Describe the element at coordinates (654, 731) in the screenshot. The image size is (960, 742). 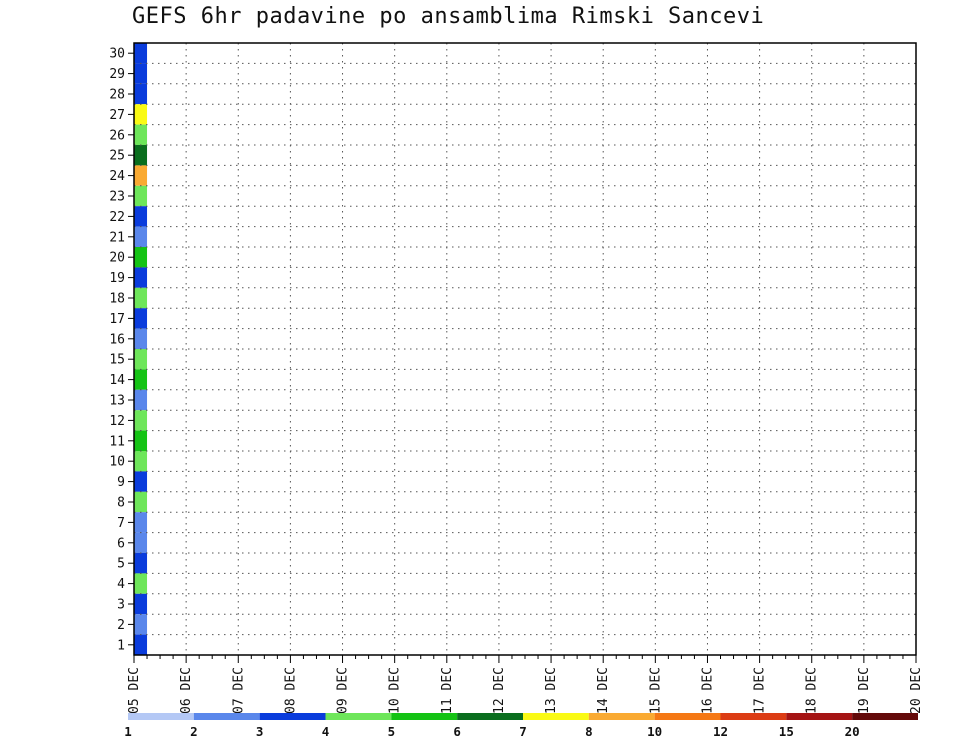
I see `colorbar-label: 10` at that location.